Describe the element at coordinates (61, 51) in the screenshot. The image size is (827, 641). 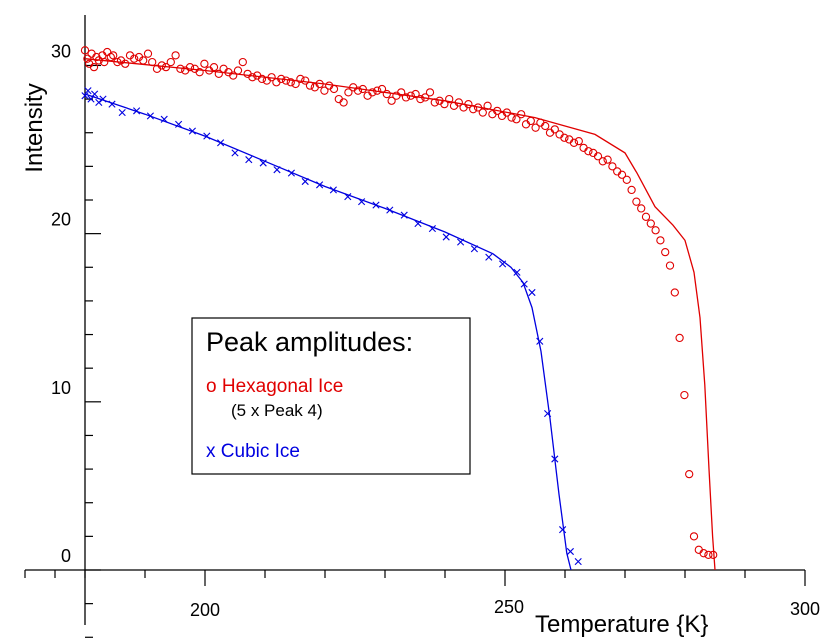
I see `y-tick-label: 30` at that location.